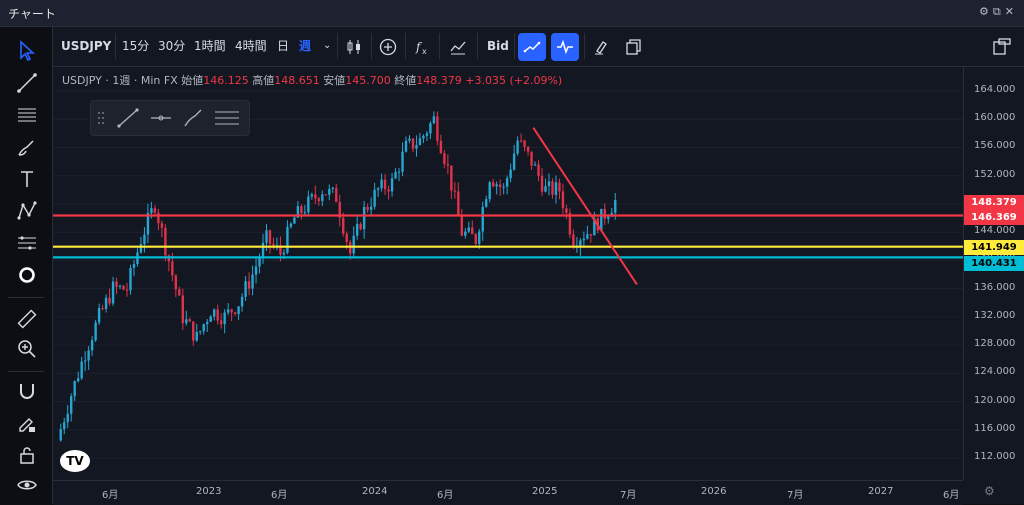  I want to click on price-type-button: Bid, so click(498, 46).